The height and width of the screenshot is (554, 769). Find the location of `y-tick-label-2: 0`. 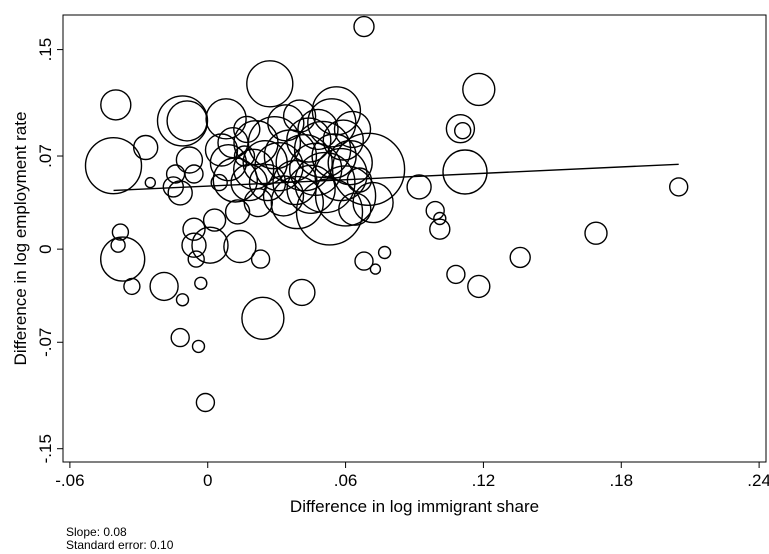

y-tick-label-2: 0 is located at coordinates (45, 248).